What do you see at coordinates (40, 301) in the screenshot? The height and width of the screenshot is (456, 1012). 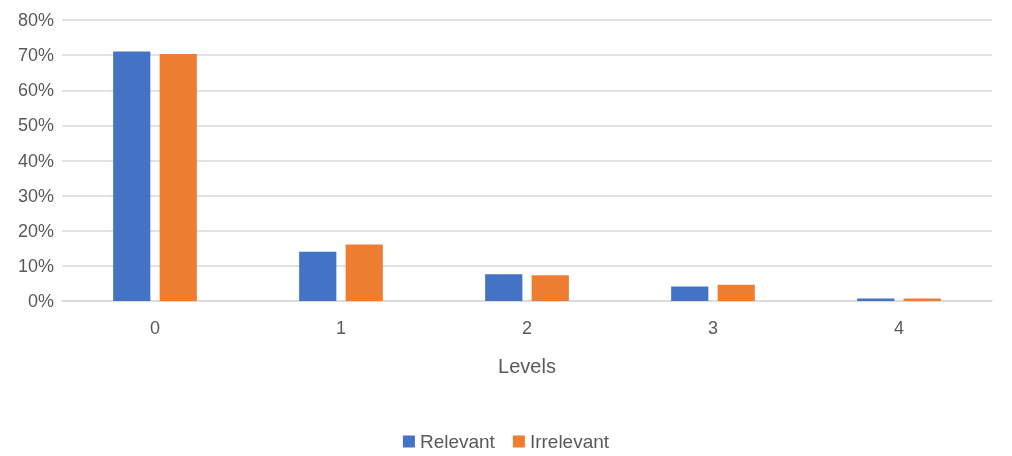 I see `y-tick-label: 0%` at bounding box center [40, 301].